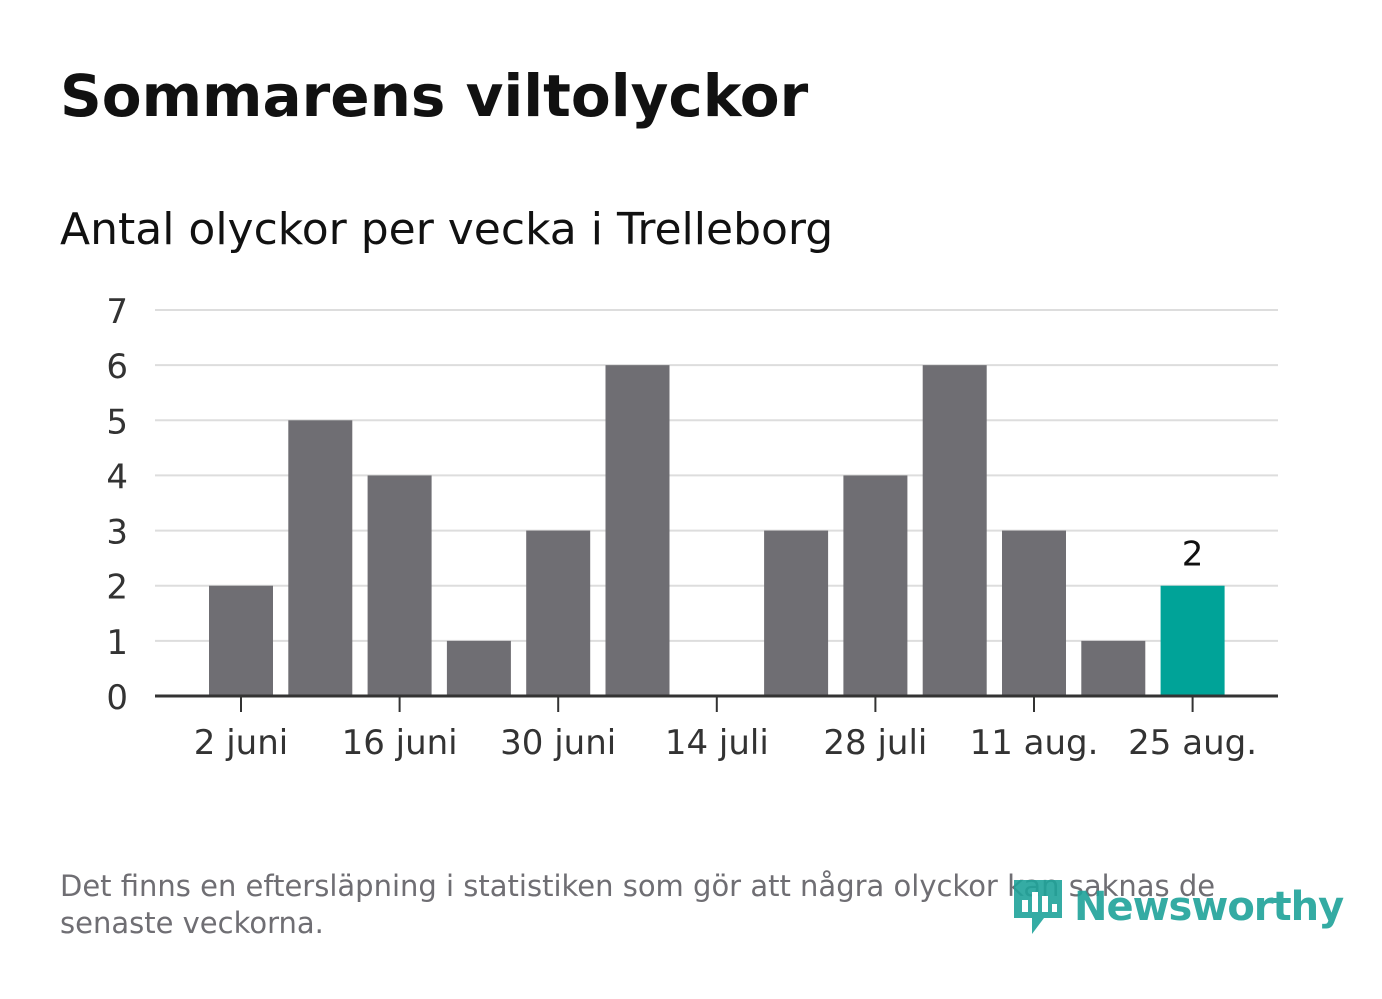 The height and width of the screenshot is (999, 1382). Describe the element at coordinates (1193, 555) in the screenshot. I see `data-label: 2` at that location.